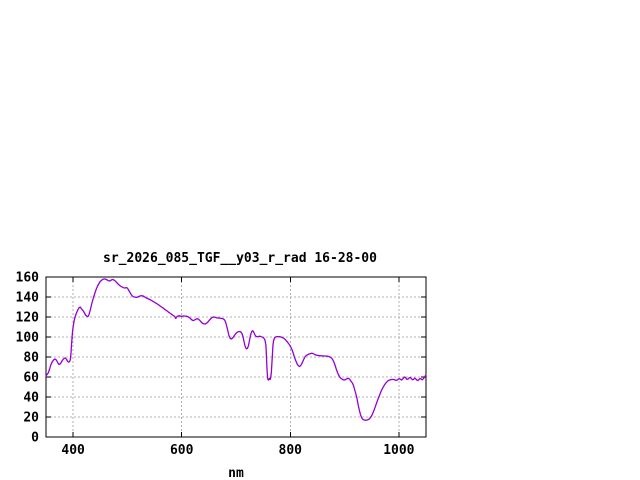 The height and width of the screenshot is (480, 640). I want to click on x-axis-label: nm, so click(236, 473).